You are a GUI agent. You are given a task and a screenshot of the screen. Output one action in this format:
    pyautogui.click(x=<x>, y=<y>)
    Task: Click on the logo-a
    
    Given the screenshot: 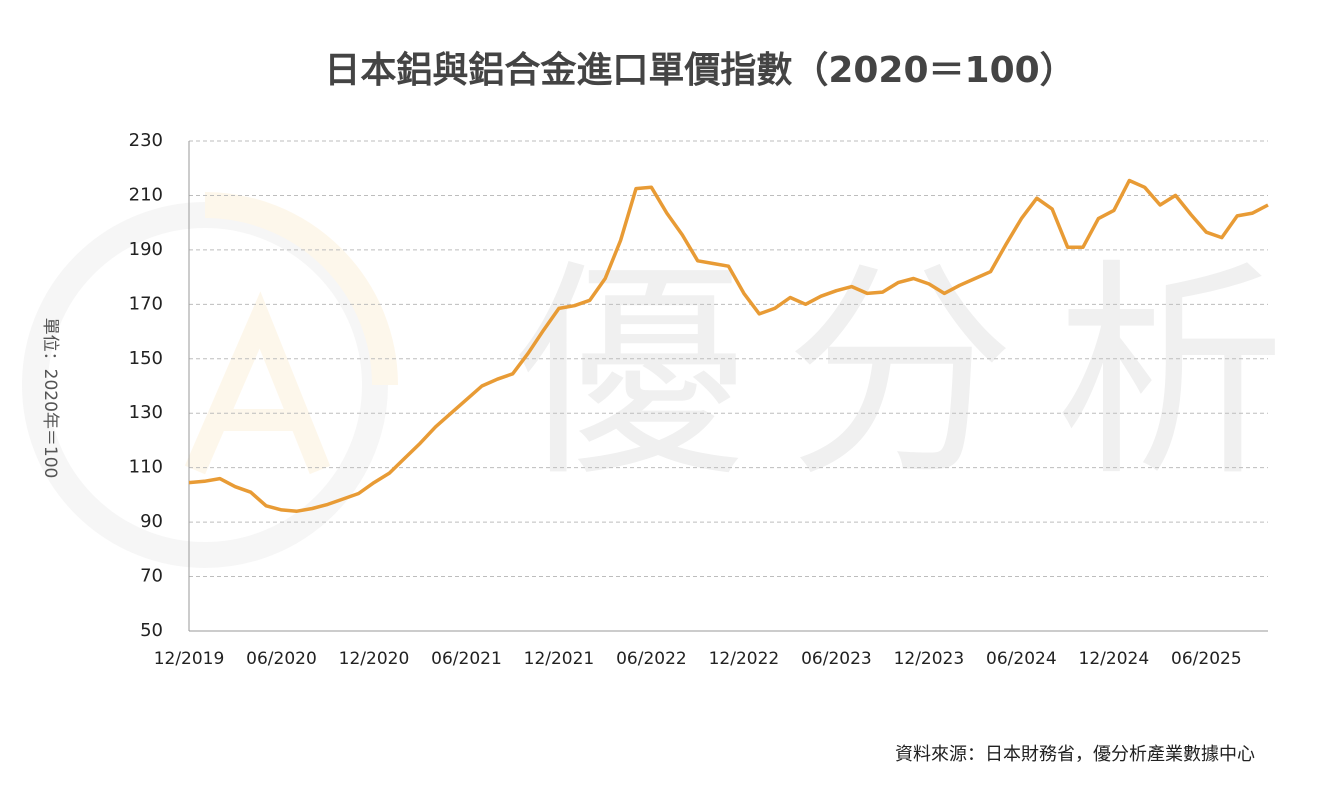 What is the action you would take?
    pyautogui.click(x=257, y=383)
    